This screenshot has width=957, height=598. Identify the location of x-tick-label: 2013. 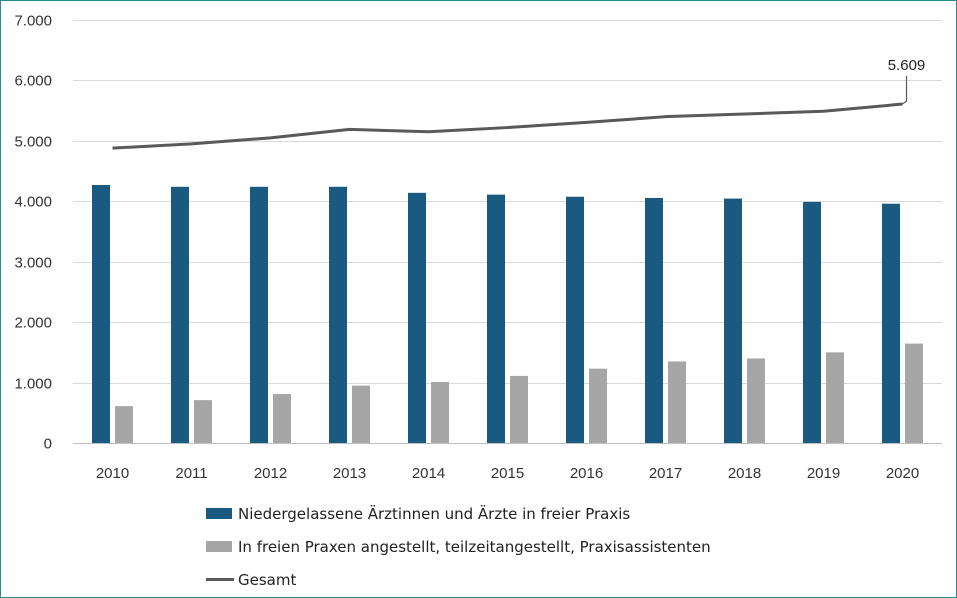
(349, 473).